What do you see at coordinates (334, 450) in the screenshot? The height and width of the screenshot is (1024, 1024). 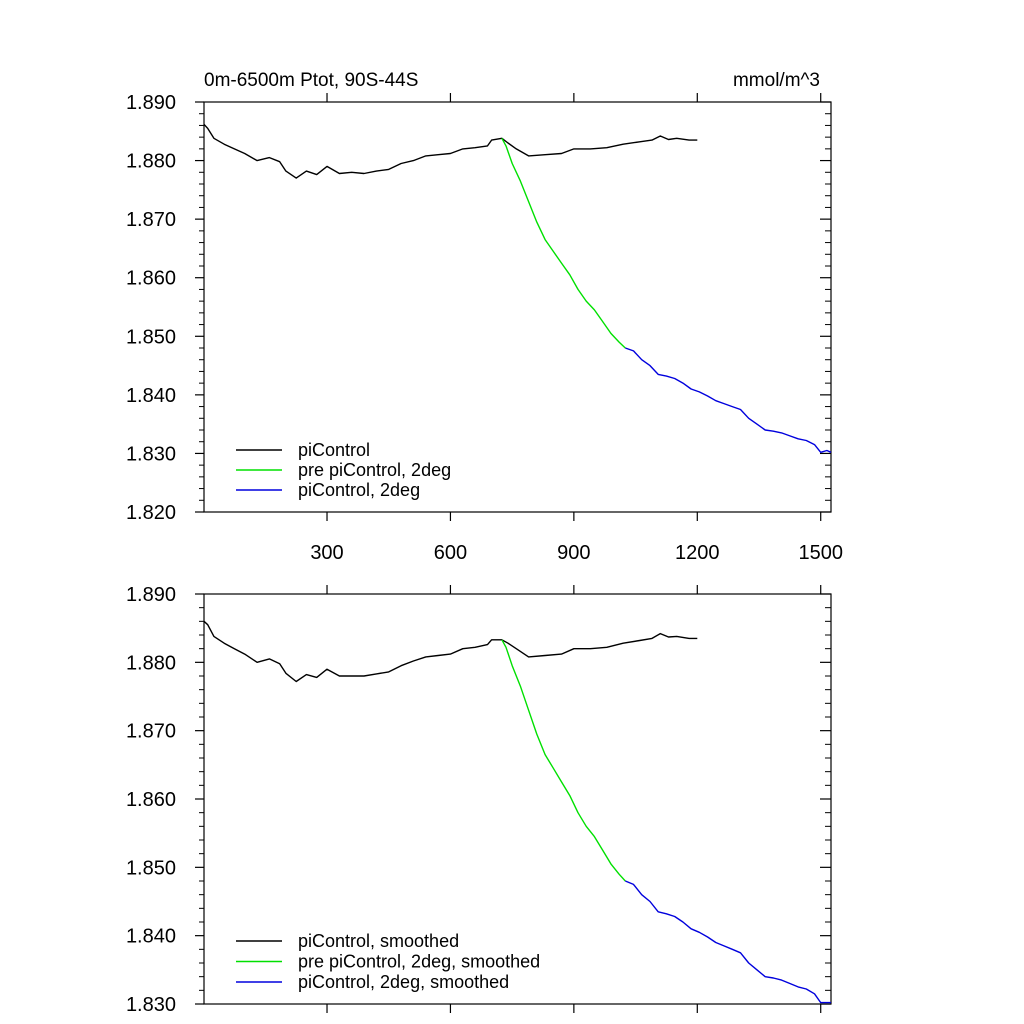 I see `legend-label: piControl` at bounding box center [334, 450].